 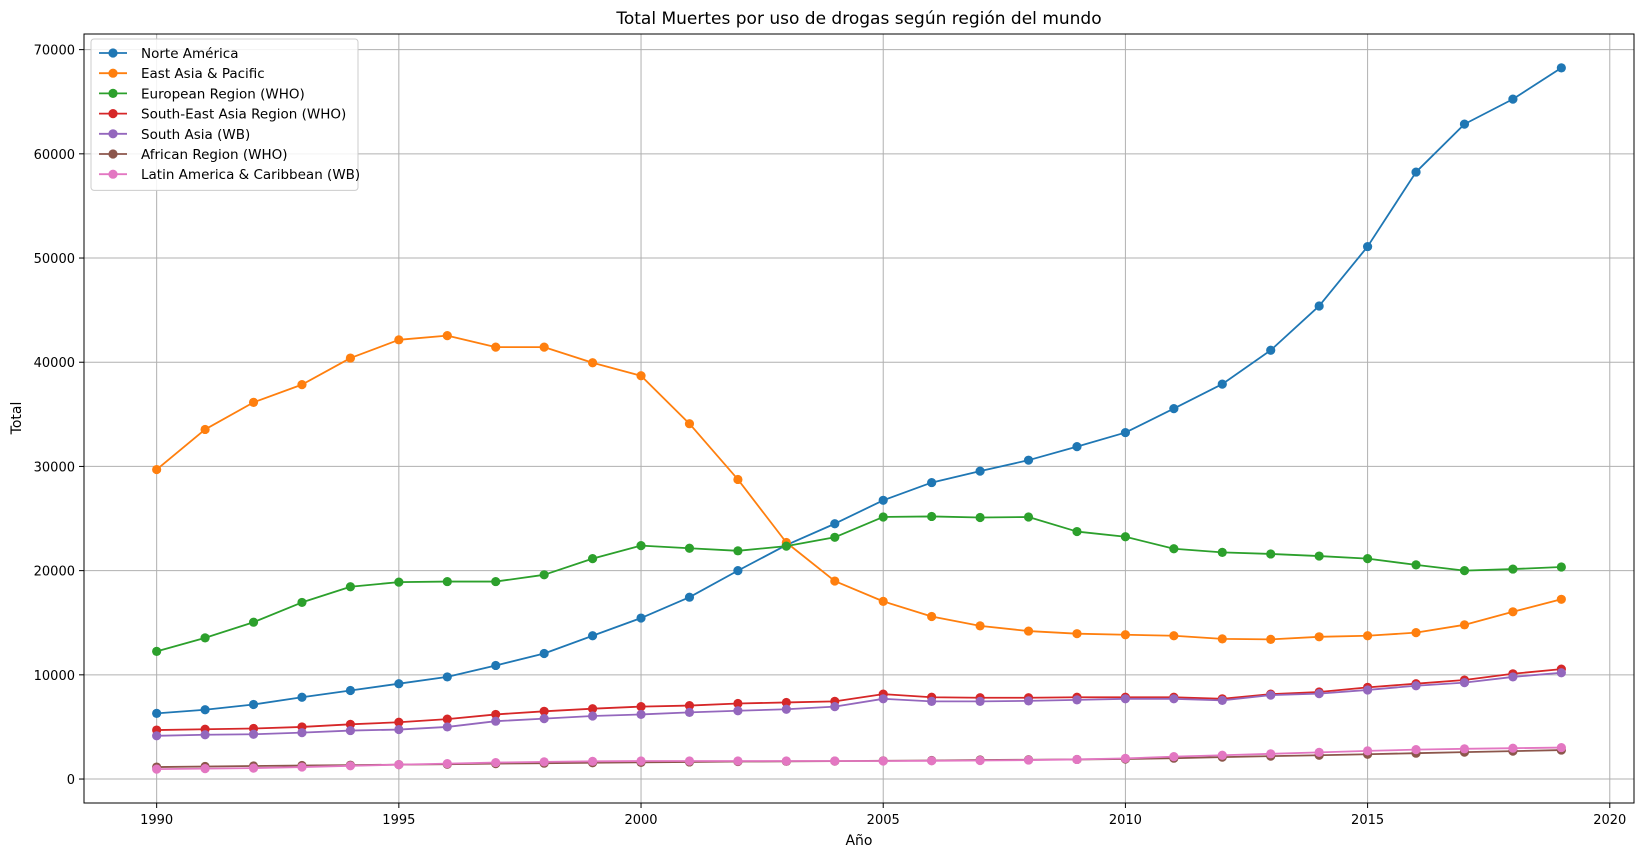 What do you see at coordinates (54, 676) in the screenshot?
I see `y-tick-label: 10000` at bounding box center [54, 676].